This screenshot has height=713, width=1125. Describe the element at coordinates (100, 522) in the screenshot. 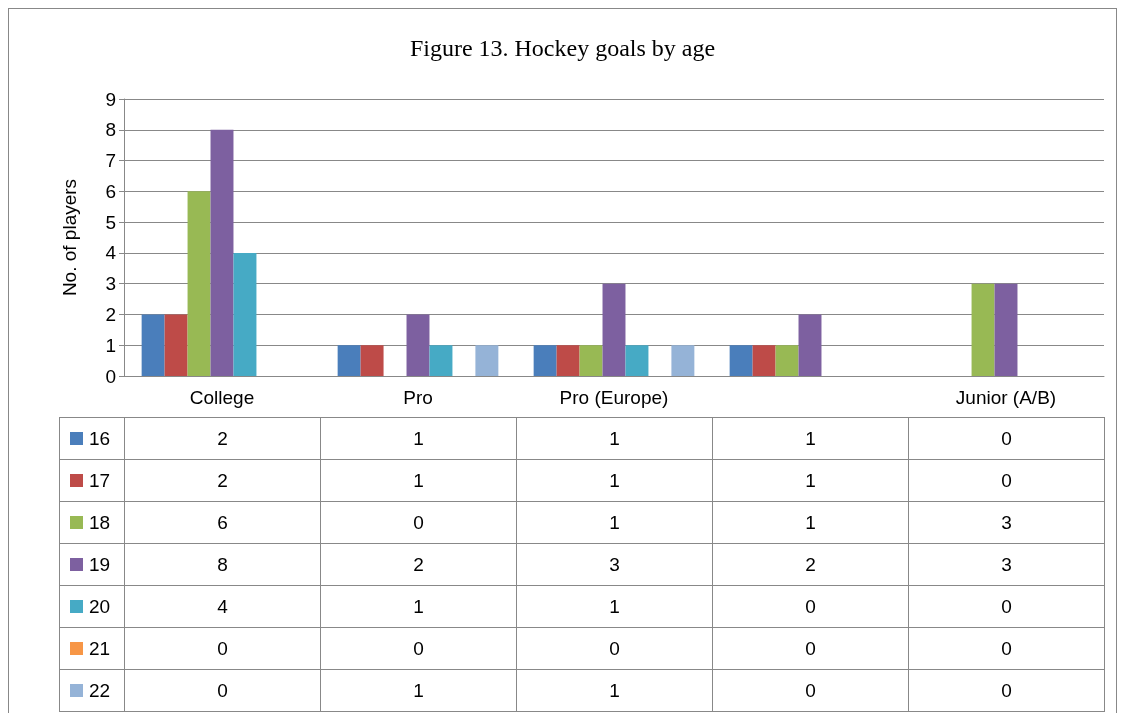

I see `legend-label: 18` at that location.